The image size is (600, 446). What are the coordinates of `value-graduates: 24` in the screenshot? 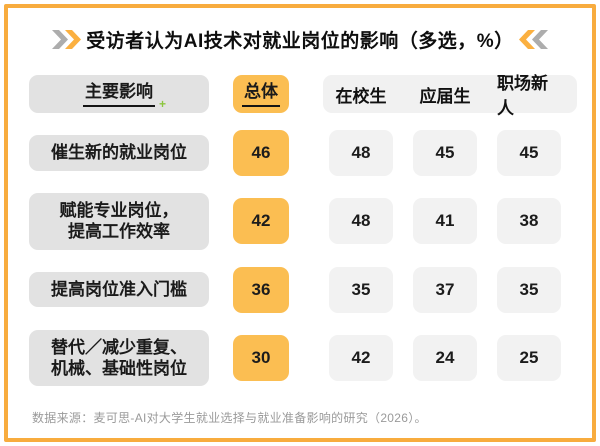 It's located at (445, 357).